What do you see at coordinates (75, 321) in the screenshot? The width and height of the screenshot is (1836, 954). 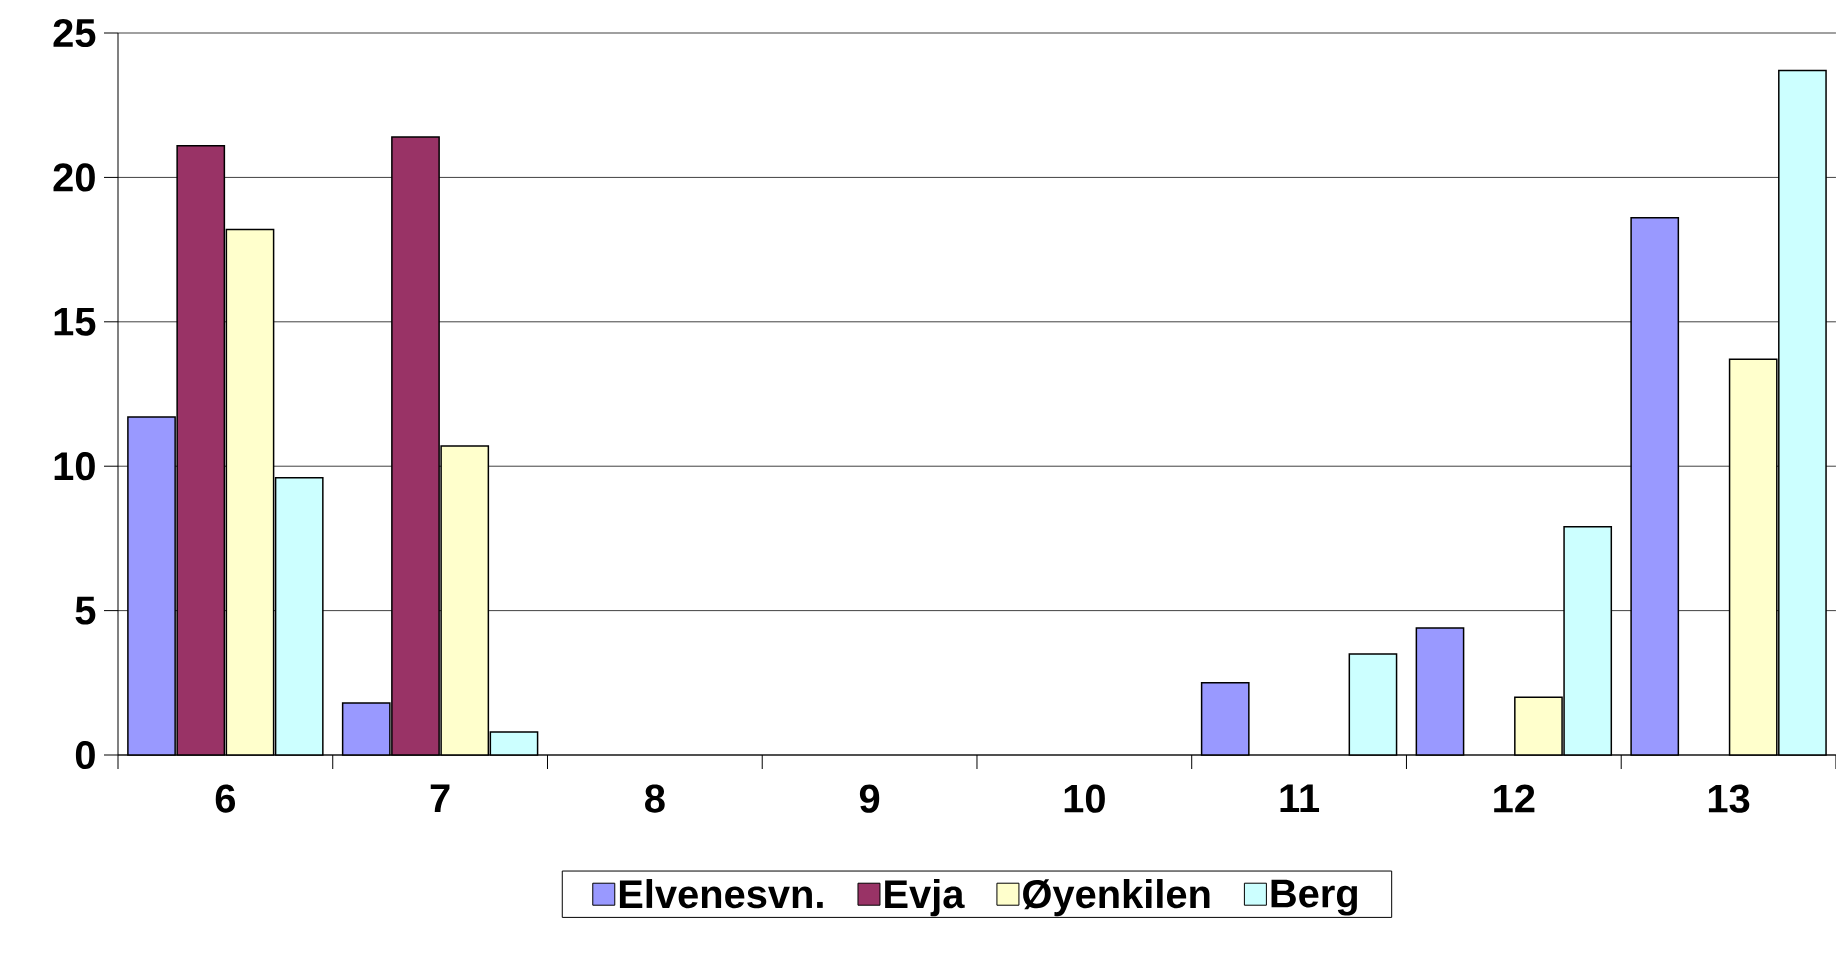 I see `y-tick-label: 15` at bounding box center [75, 321].